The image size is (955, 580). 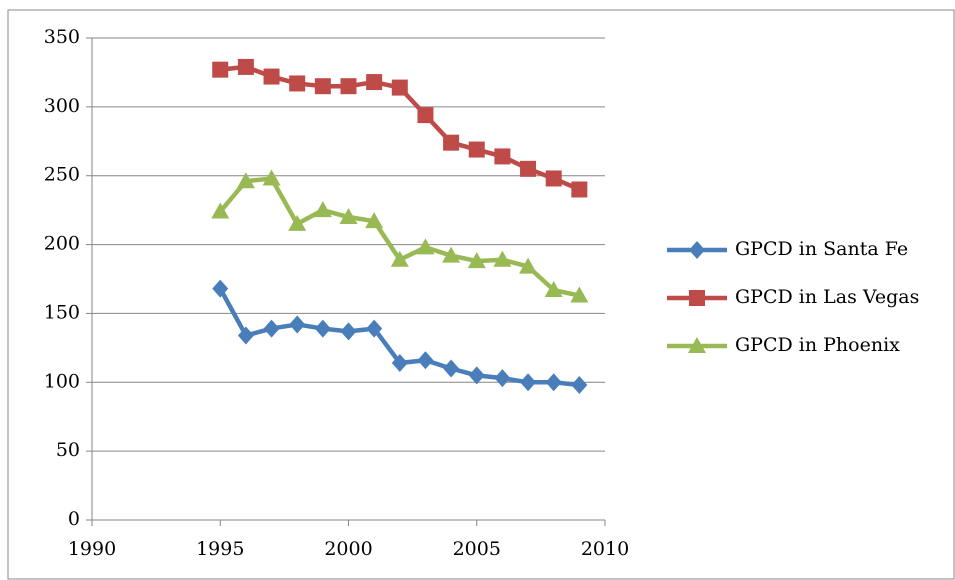 I want to click on x-tick-label: 2000, so click(x=348, y=549).